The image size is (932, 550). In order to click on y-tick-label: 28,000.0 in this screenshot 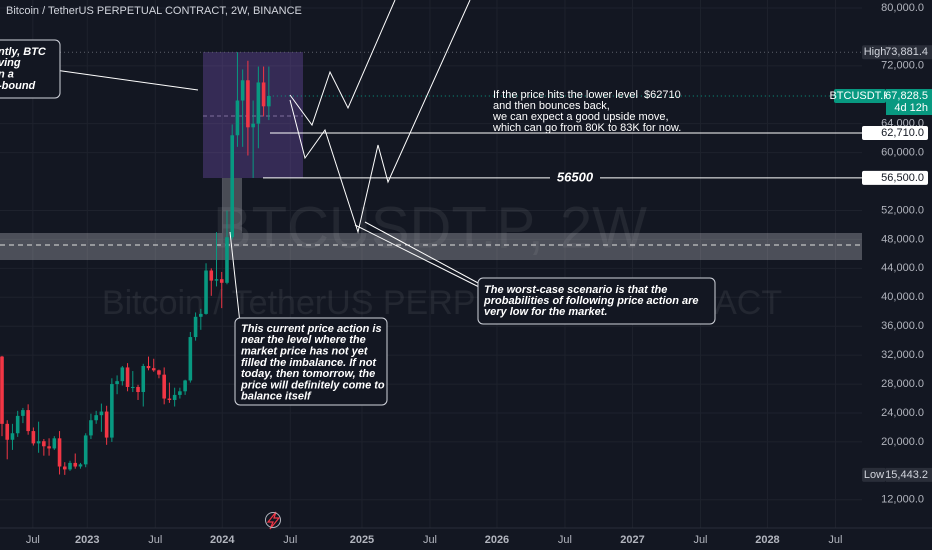, I will do `click(902, 384)`.